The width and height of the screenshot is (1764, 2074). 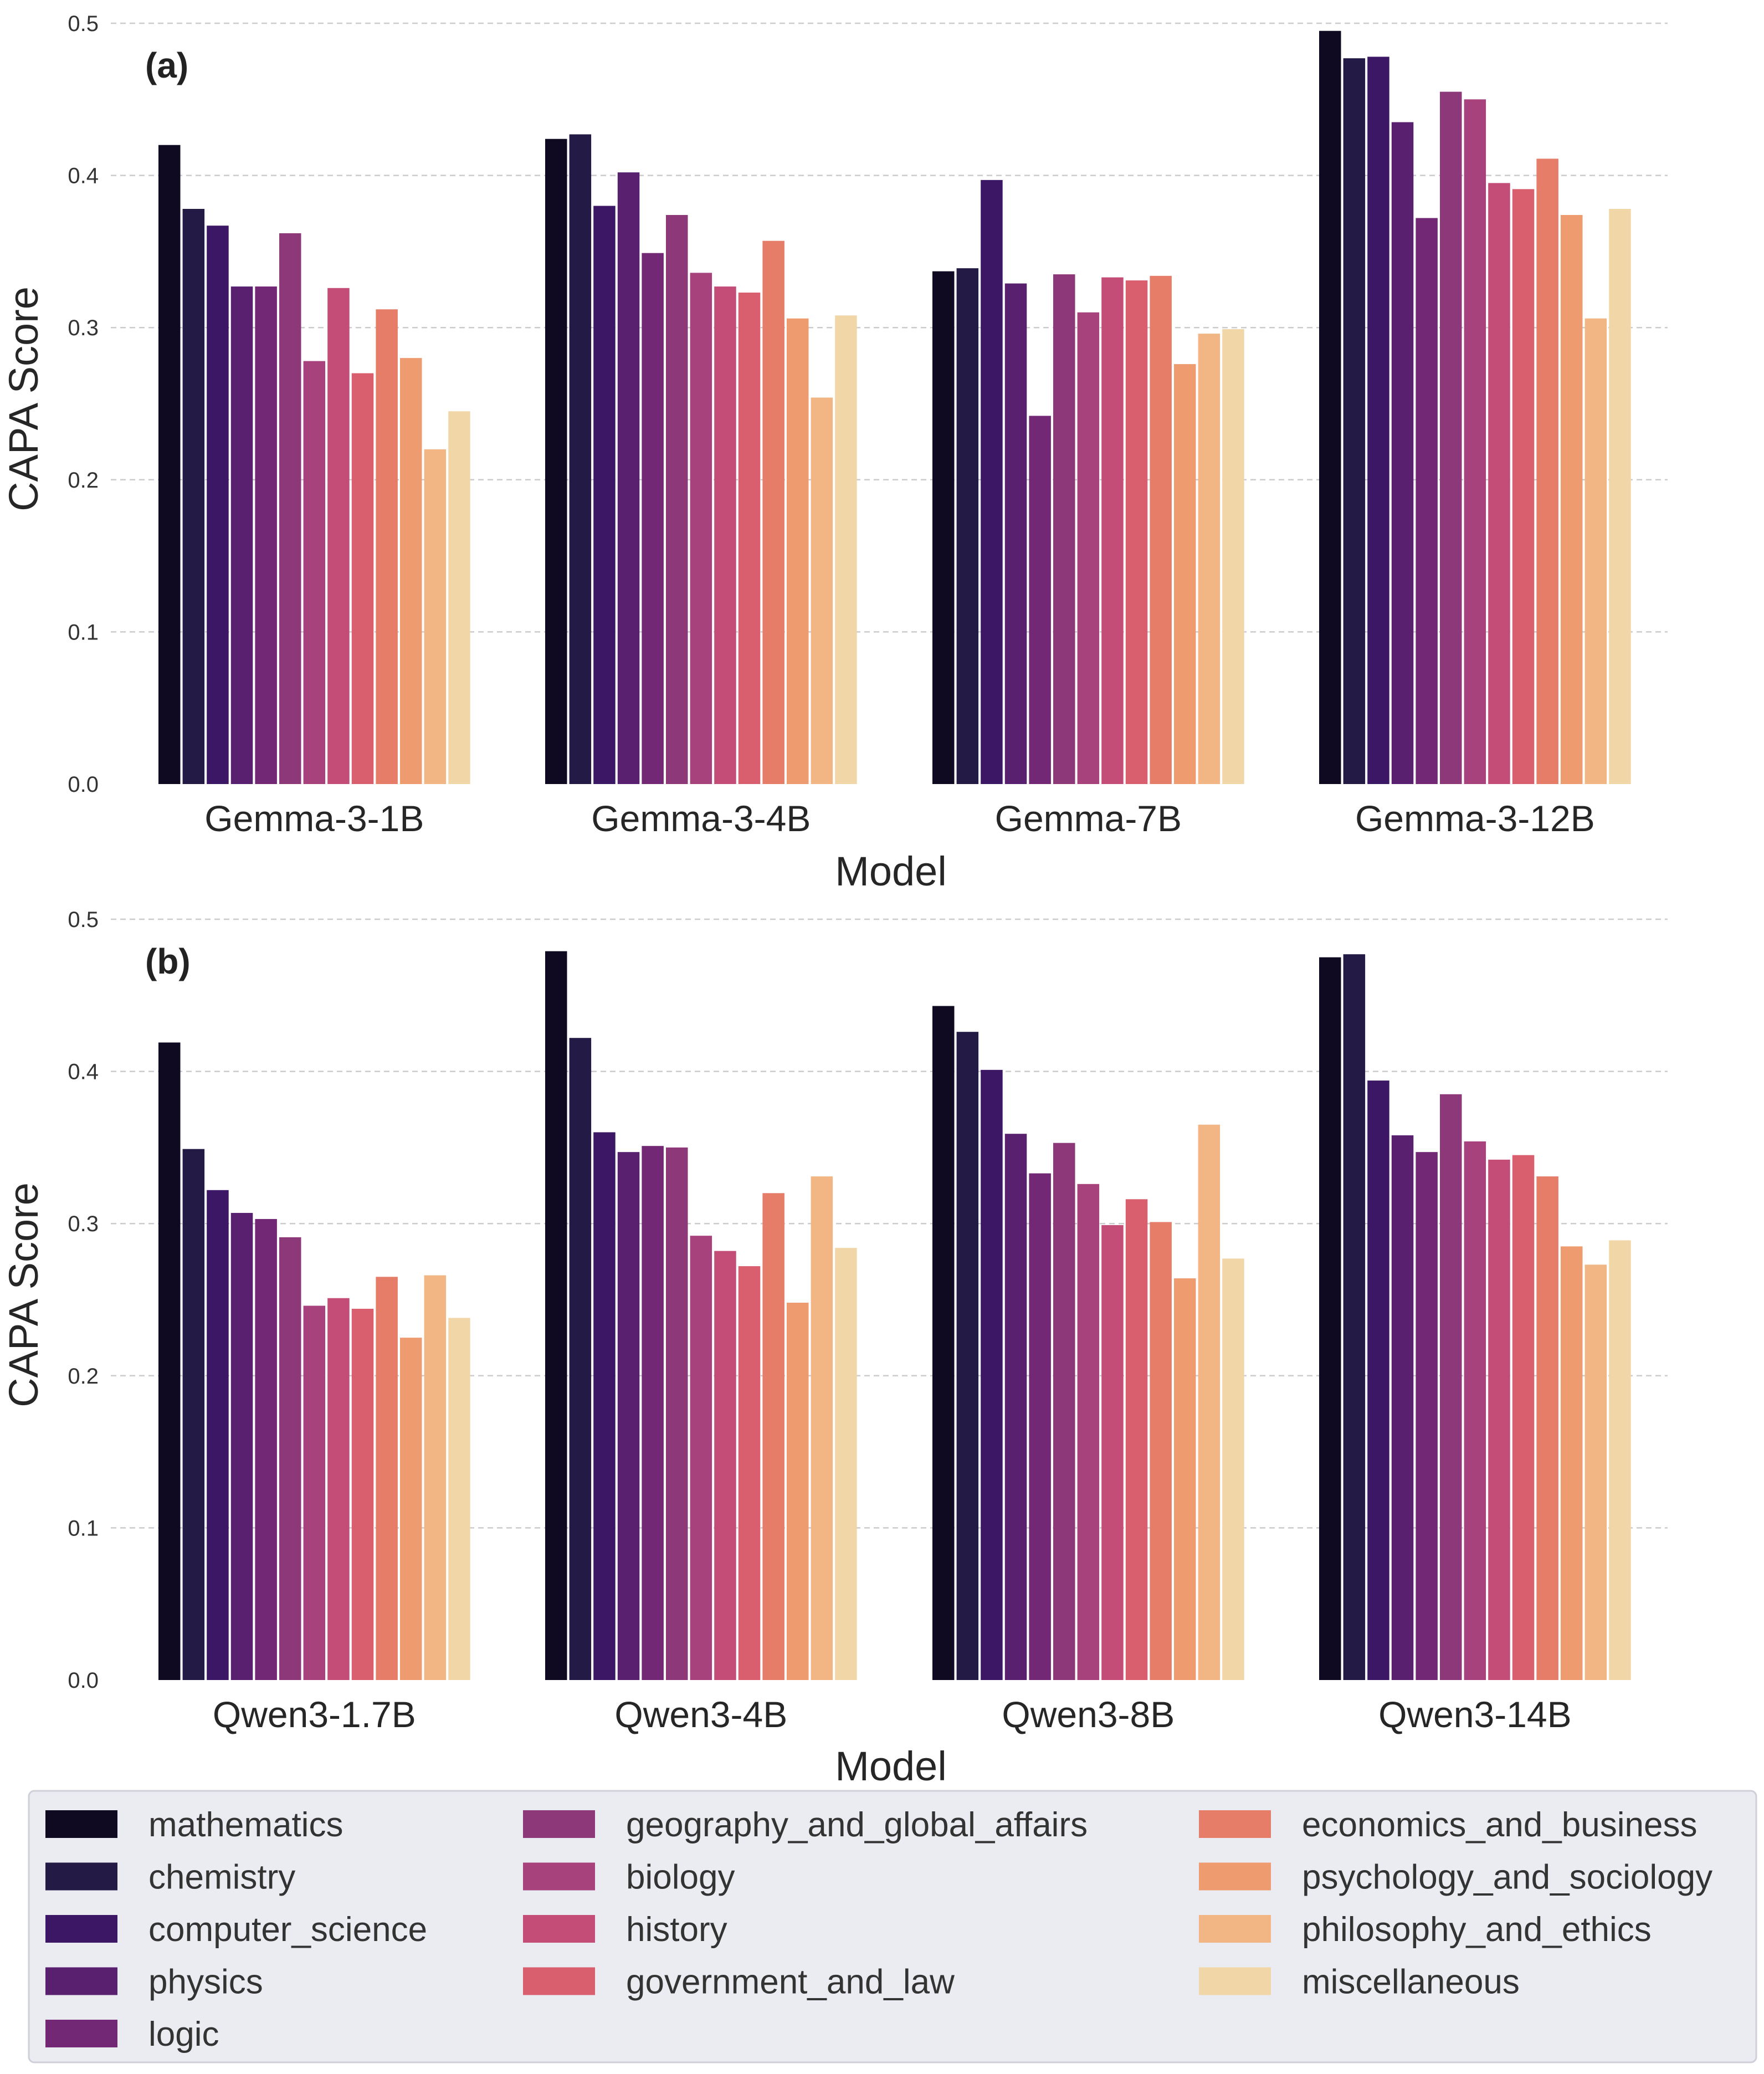 I want to click on bar-qwen3-14b-chemistry, so click(x=1354, y=1317).